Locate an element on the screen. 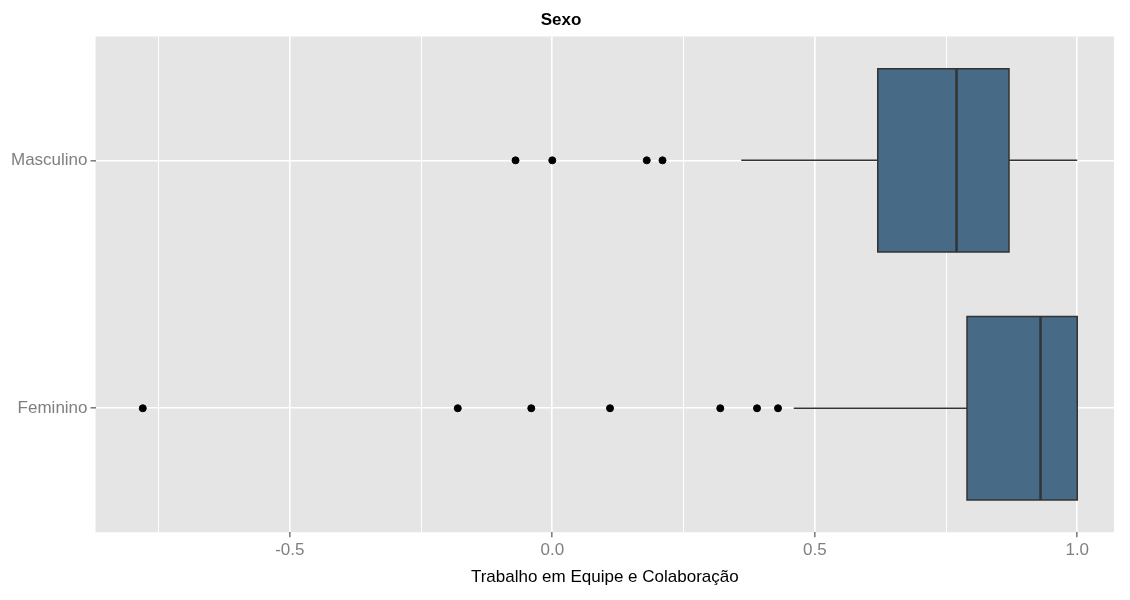  x-tick-label: 0.5 is located at coordinates (814, 550).